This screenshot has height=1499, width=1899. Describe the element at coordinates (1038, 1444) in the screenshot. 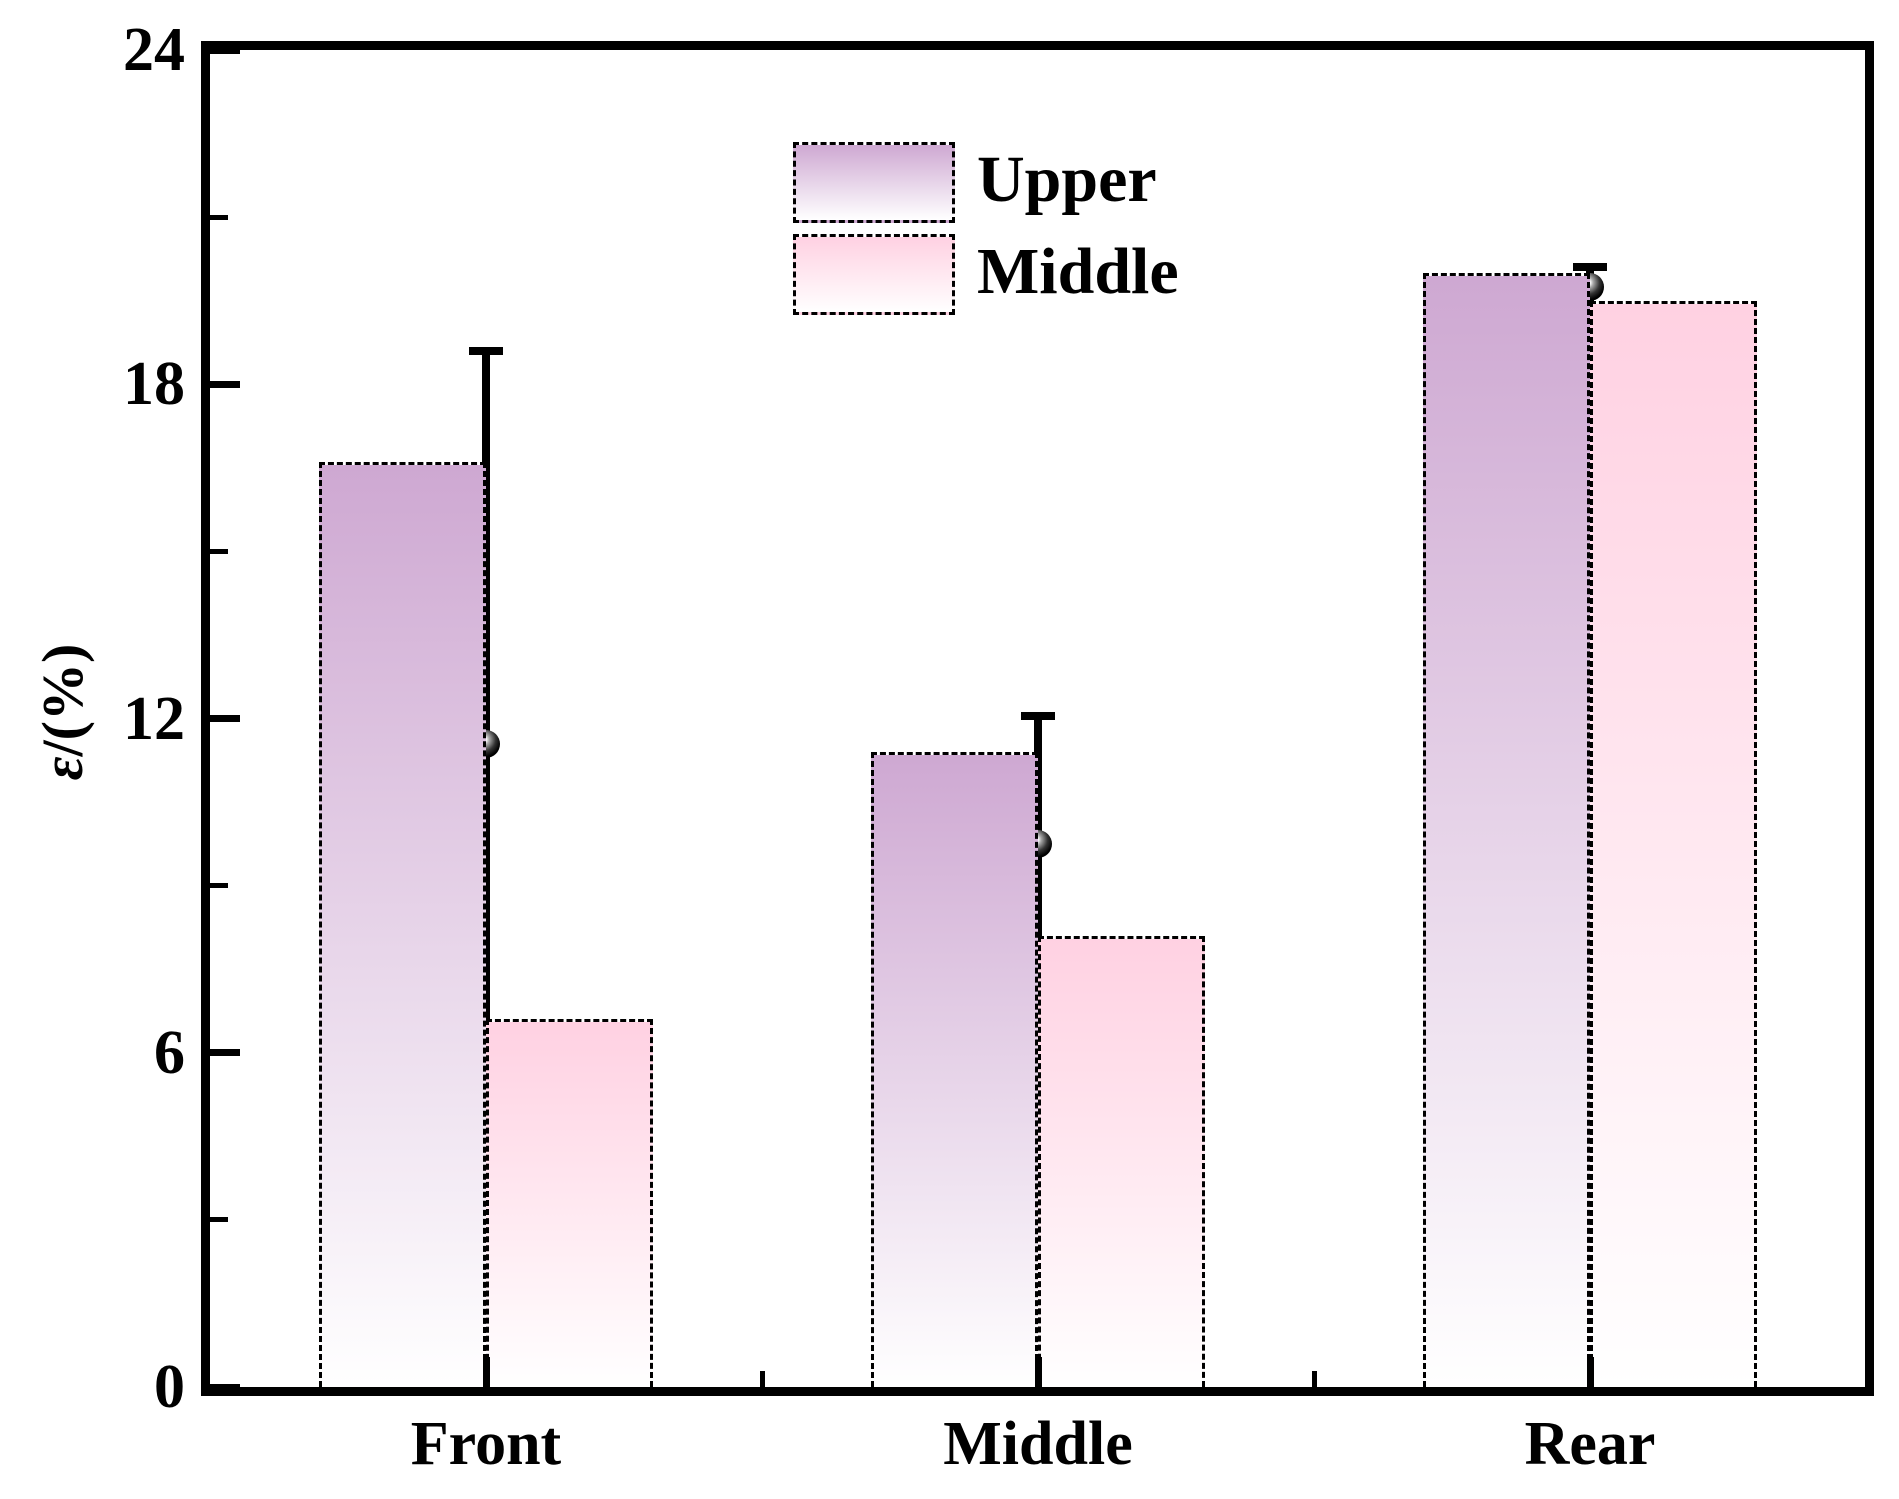

I see `x-category-label: Middle` at that location.